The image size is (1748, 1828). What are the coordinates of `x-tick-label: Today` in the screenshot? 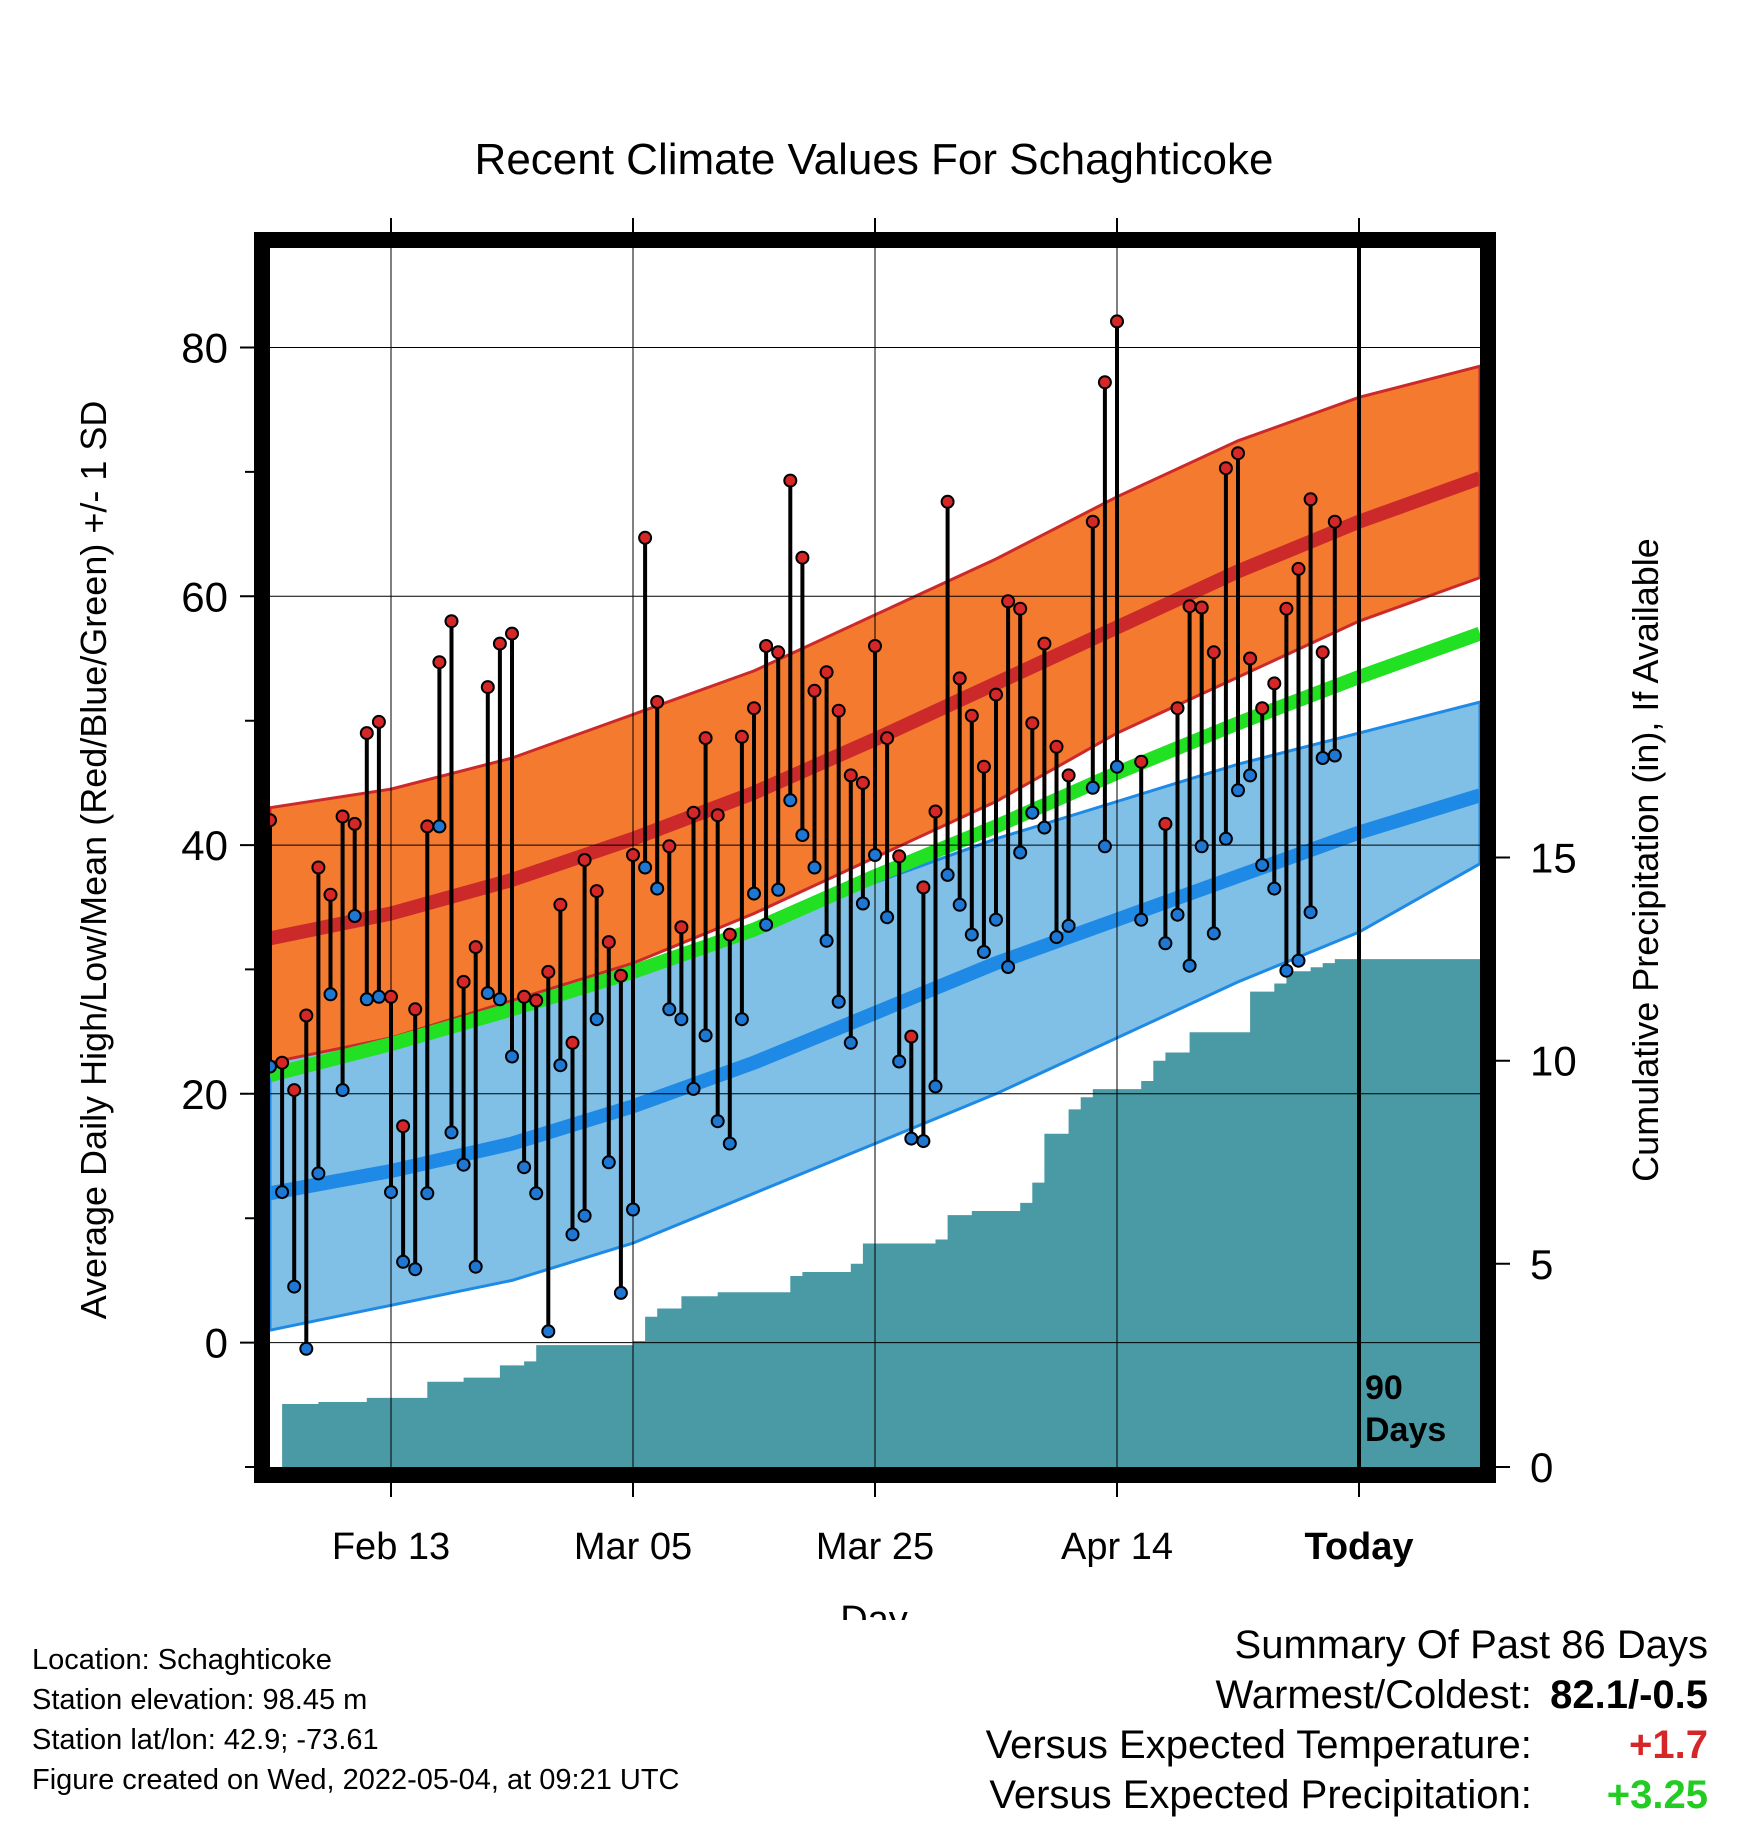 It's located at (1358, 1547).